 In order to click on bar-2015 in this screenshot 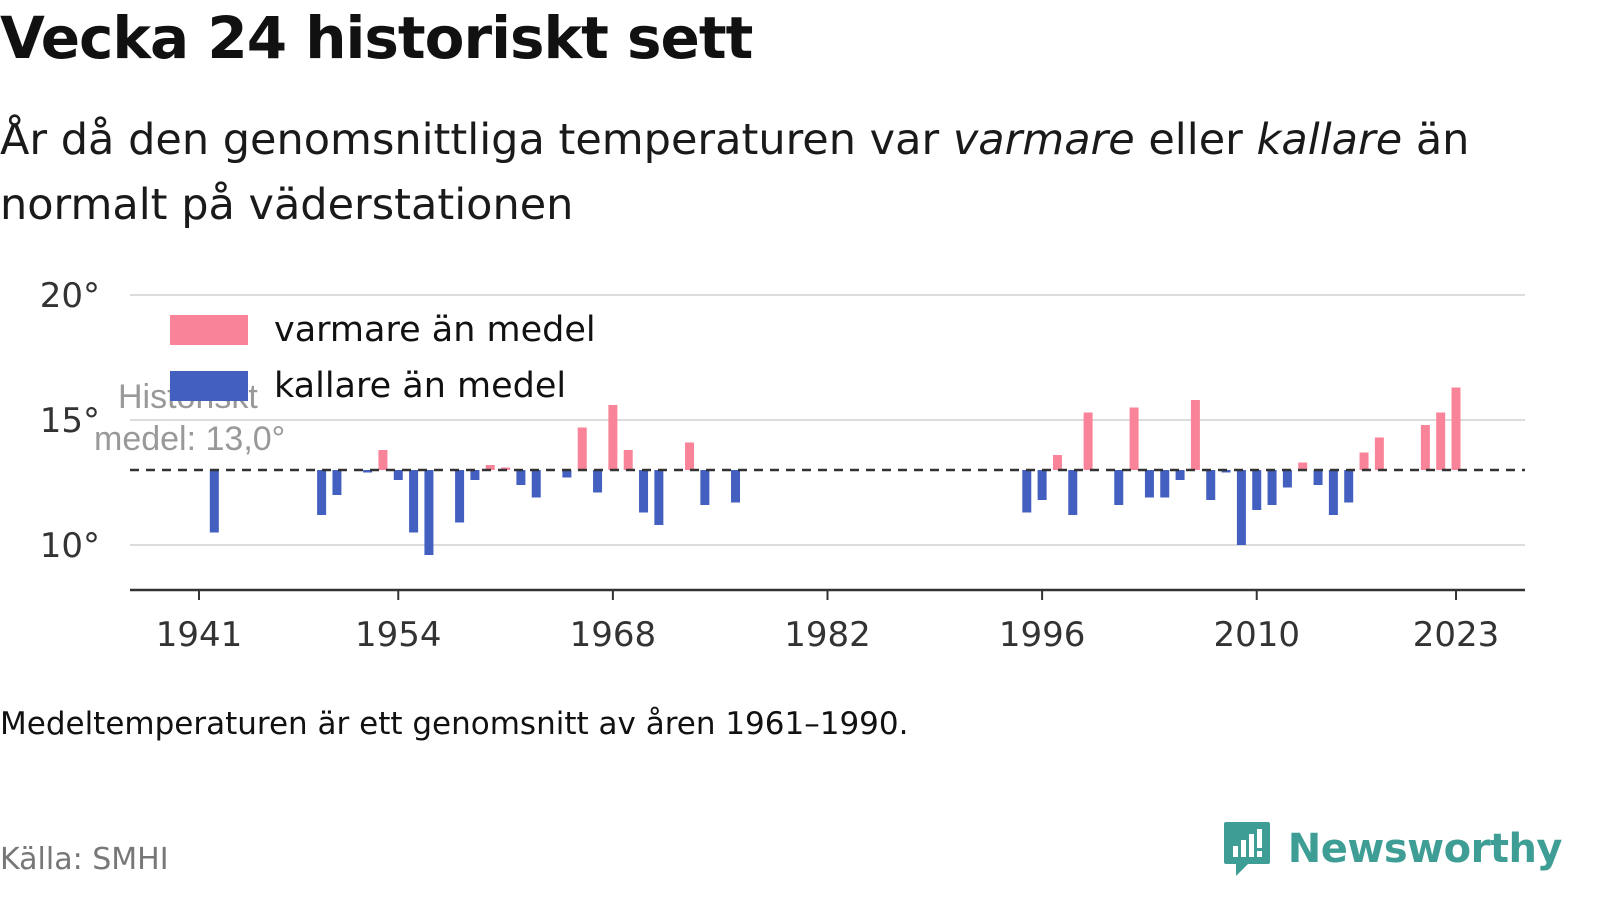, I will do `click(1333, 492)`.